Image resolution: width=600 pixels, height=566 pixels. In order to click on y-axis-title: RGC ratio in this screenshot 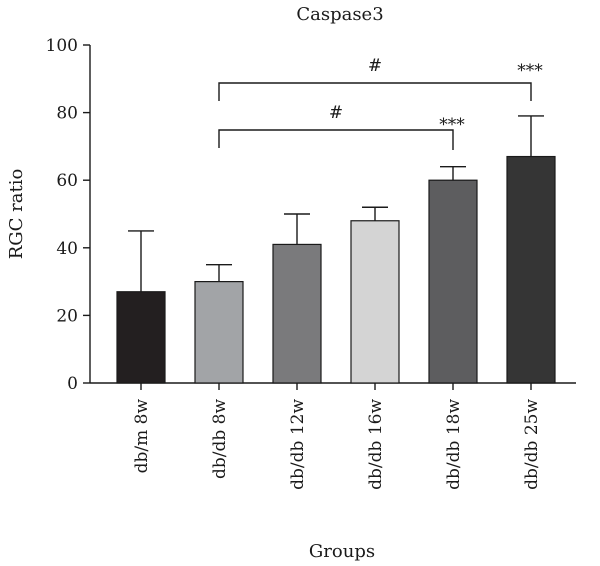, I will do `click(16, 214)`.